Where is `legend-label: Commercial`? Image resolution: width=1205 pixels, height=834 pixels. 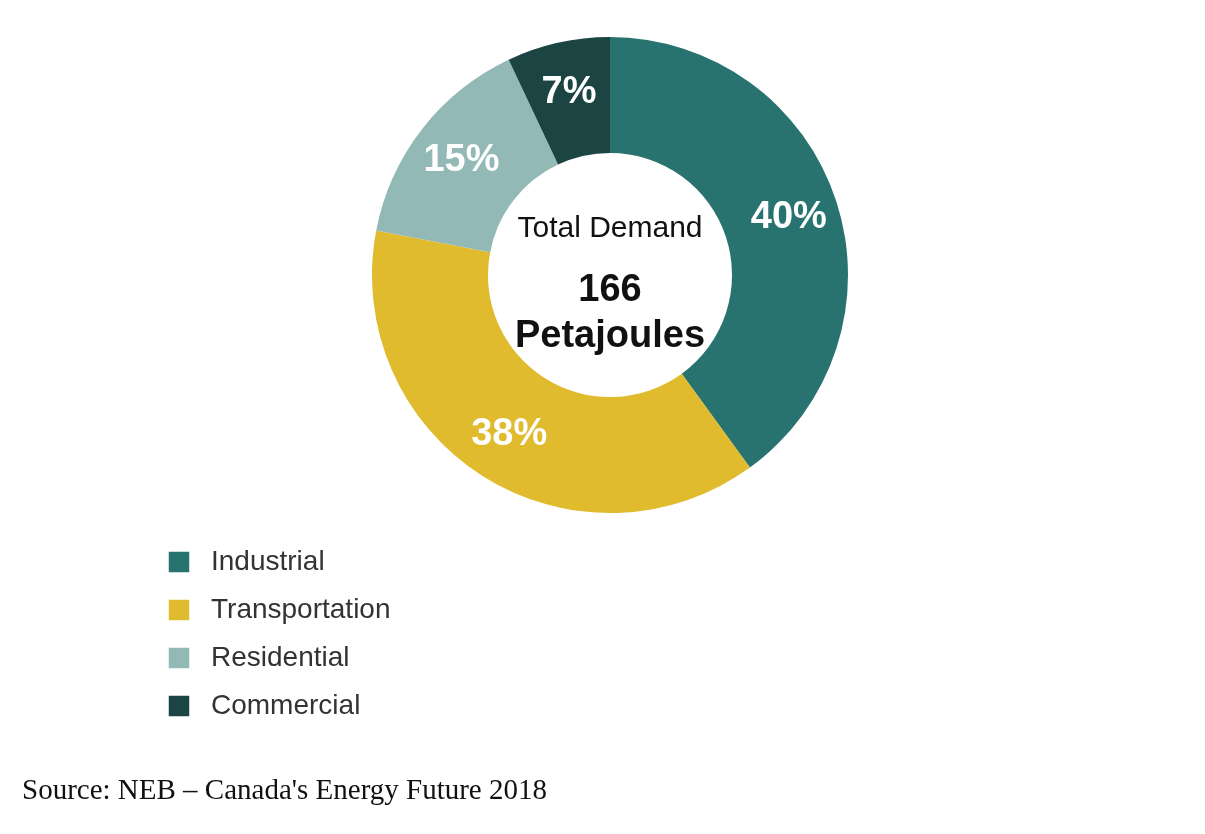
legend-label: Commercial is located at coordinates (286, 704).